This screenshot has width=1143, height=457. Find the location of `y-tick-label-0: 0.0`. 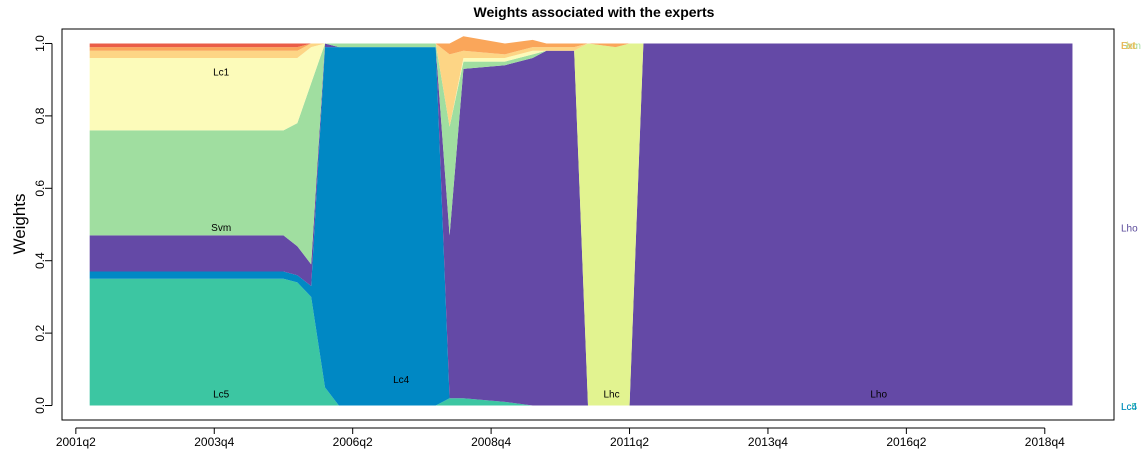

y-tick-label-0: 0.0 is located at coordinates (40, 405).